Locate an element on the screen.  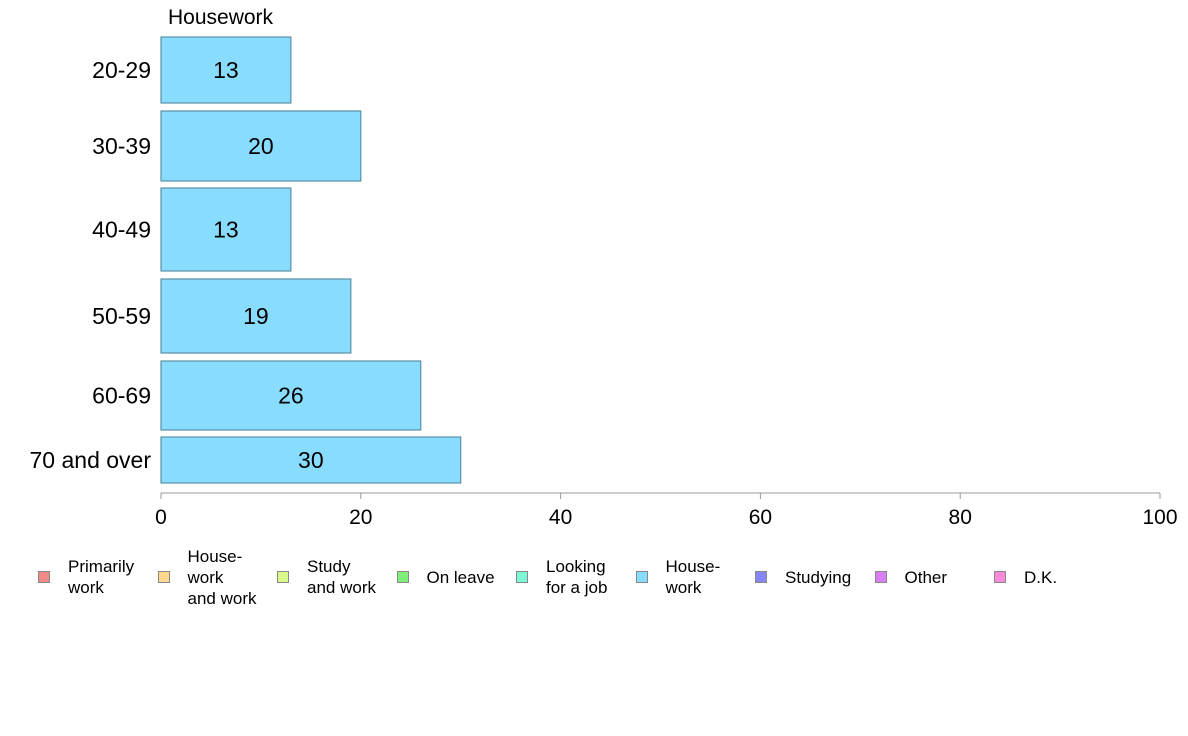
x-tick-label: 40 is located at coordinates (560, 517).